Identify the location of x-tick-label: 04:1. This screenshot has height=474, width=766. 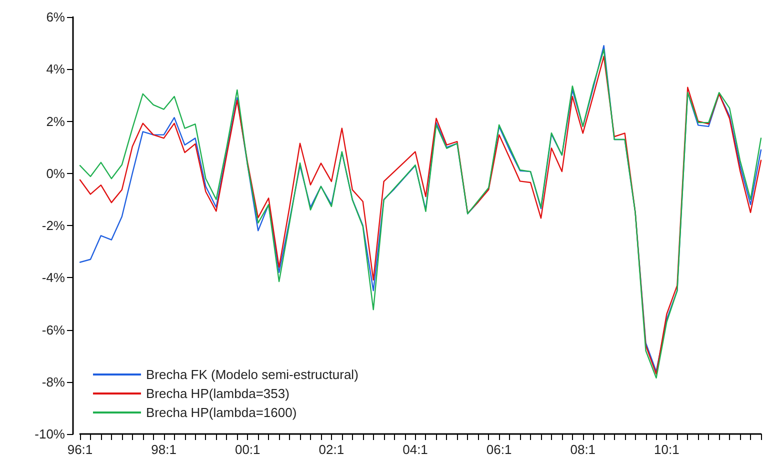
(415, 449).